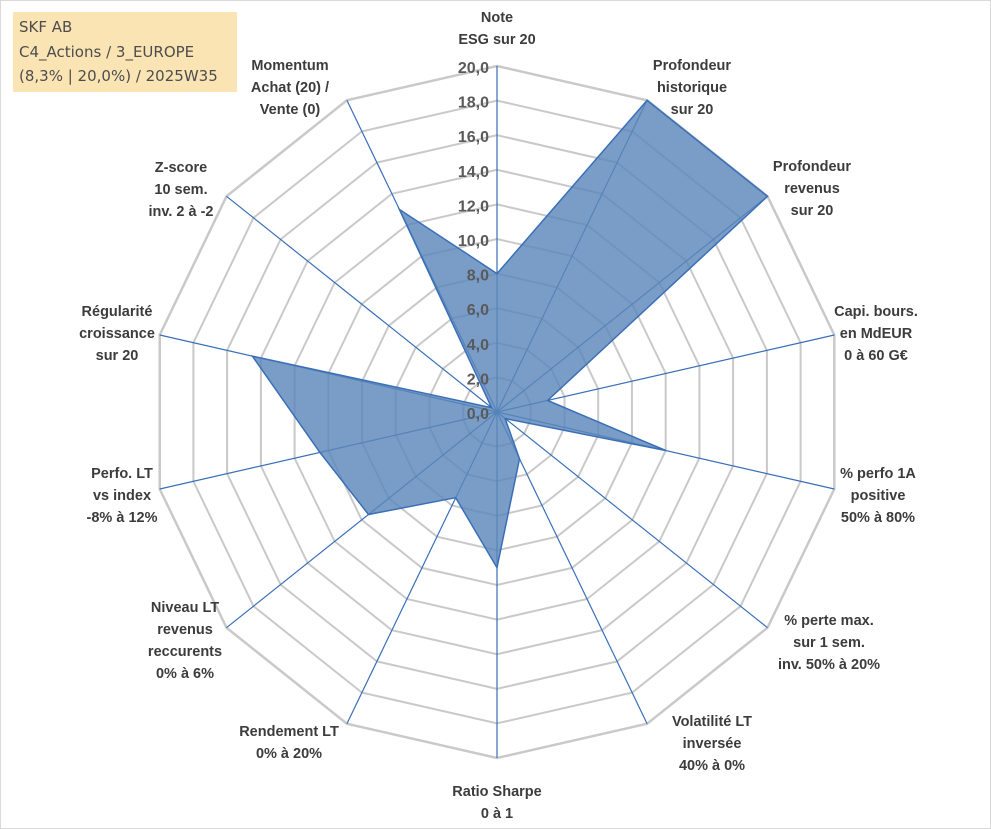 The height and width of the screenshot is (829, 991). Describe the element at coordinates (478, 414) in the screenshot. I see `tick-label: 0,0` at that location.